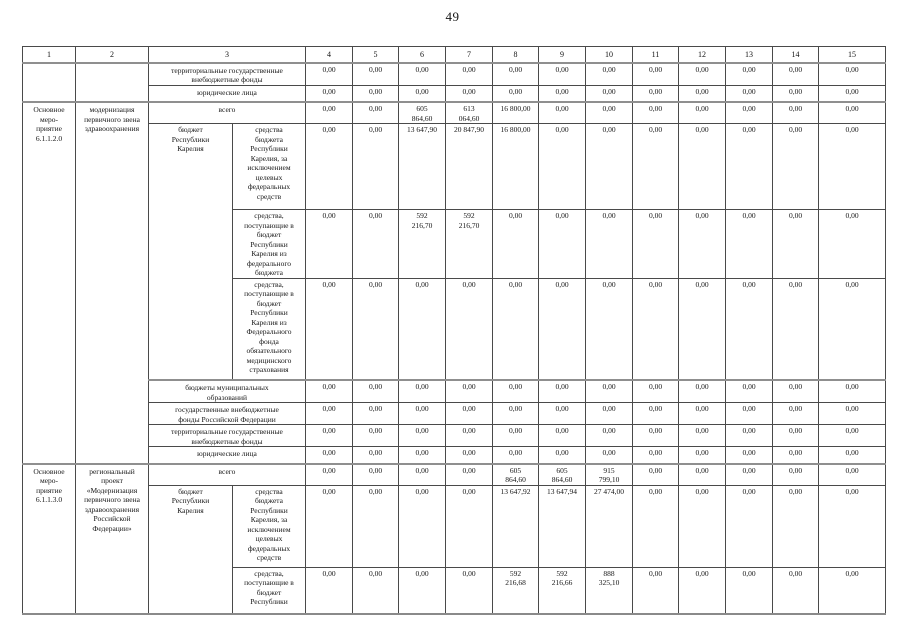 The height and width of the screenshot is (640, 905). I want to click on value-cell: 20 847,90, so click(469, 166).